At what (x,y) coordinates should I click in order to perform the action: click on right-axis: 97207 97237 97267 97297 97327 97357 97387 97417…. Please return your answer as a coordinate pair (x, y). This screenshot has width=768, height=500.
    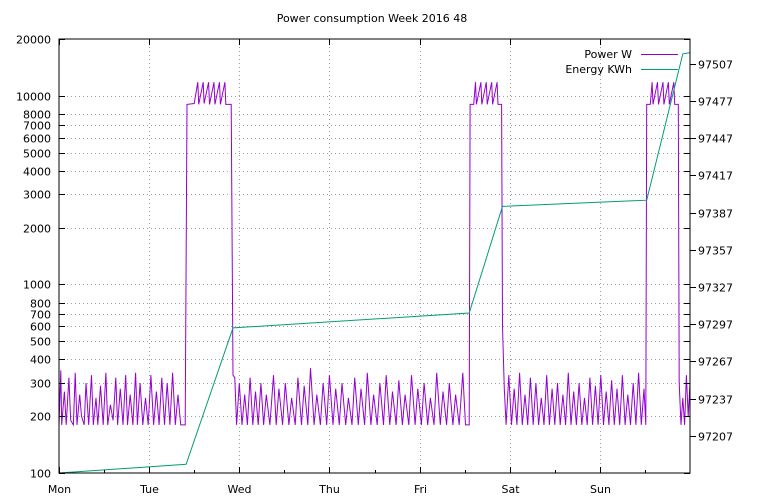
    Looking at the image, I should click on (711, 251).